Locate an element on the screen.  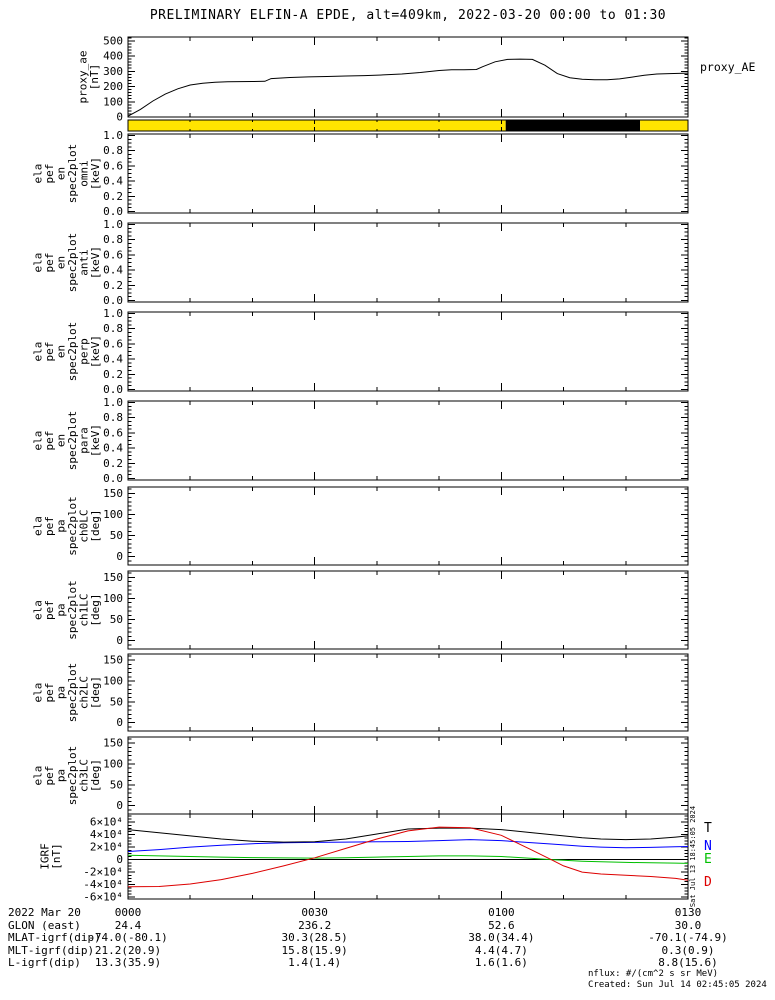
x-tick-label: 0000 is located at coordinates (128, 912).